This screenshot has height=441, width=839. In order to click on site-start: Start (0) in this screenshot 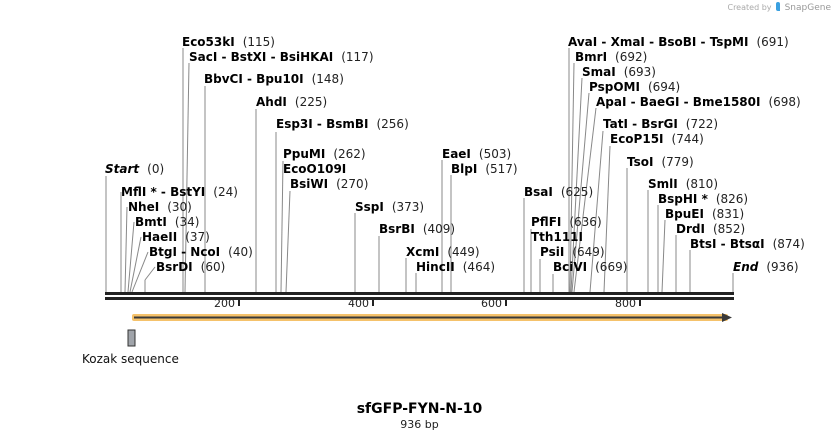, I will do `click(135, 169)`.